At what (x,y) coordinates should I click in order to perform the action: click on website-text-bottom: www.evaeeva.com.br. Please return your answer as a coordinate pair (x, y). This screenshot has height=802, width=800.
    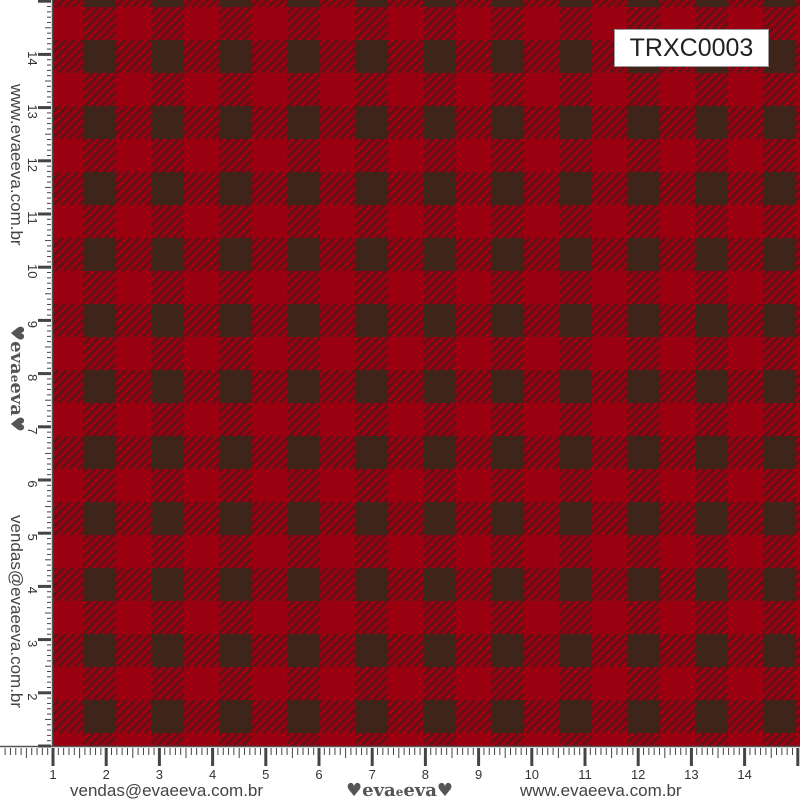
    Looking at the image, I should click on (601, 790).